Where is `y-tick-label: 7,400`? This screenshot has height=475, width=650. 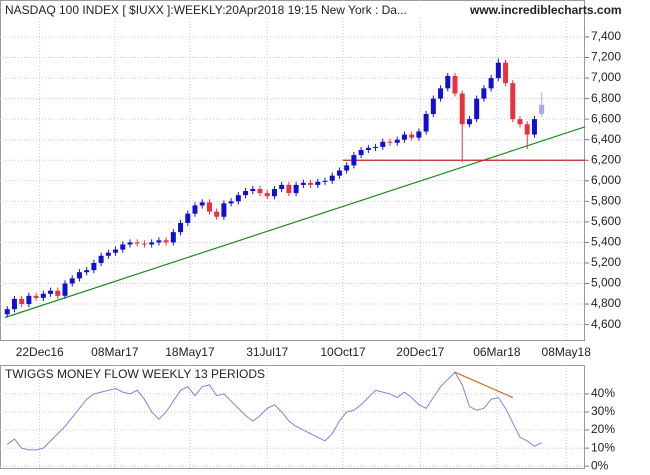
y-tick-label: 7,400 is located at coordinates (606, 36).